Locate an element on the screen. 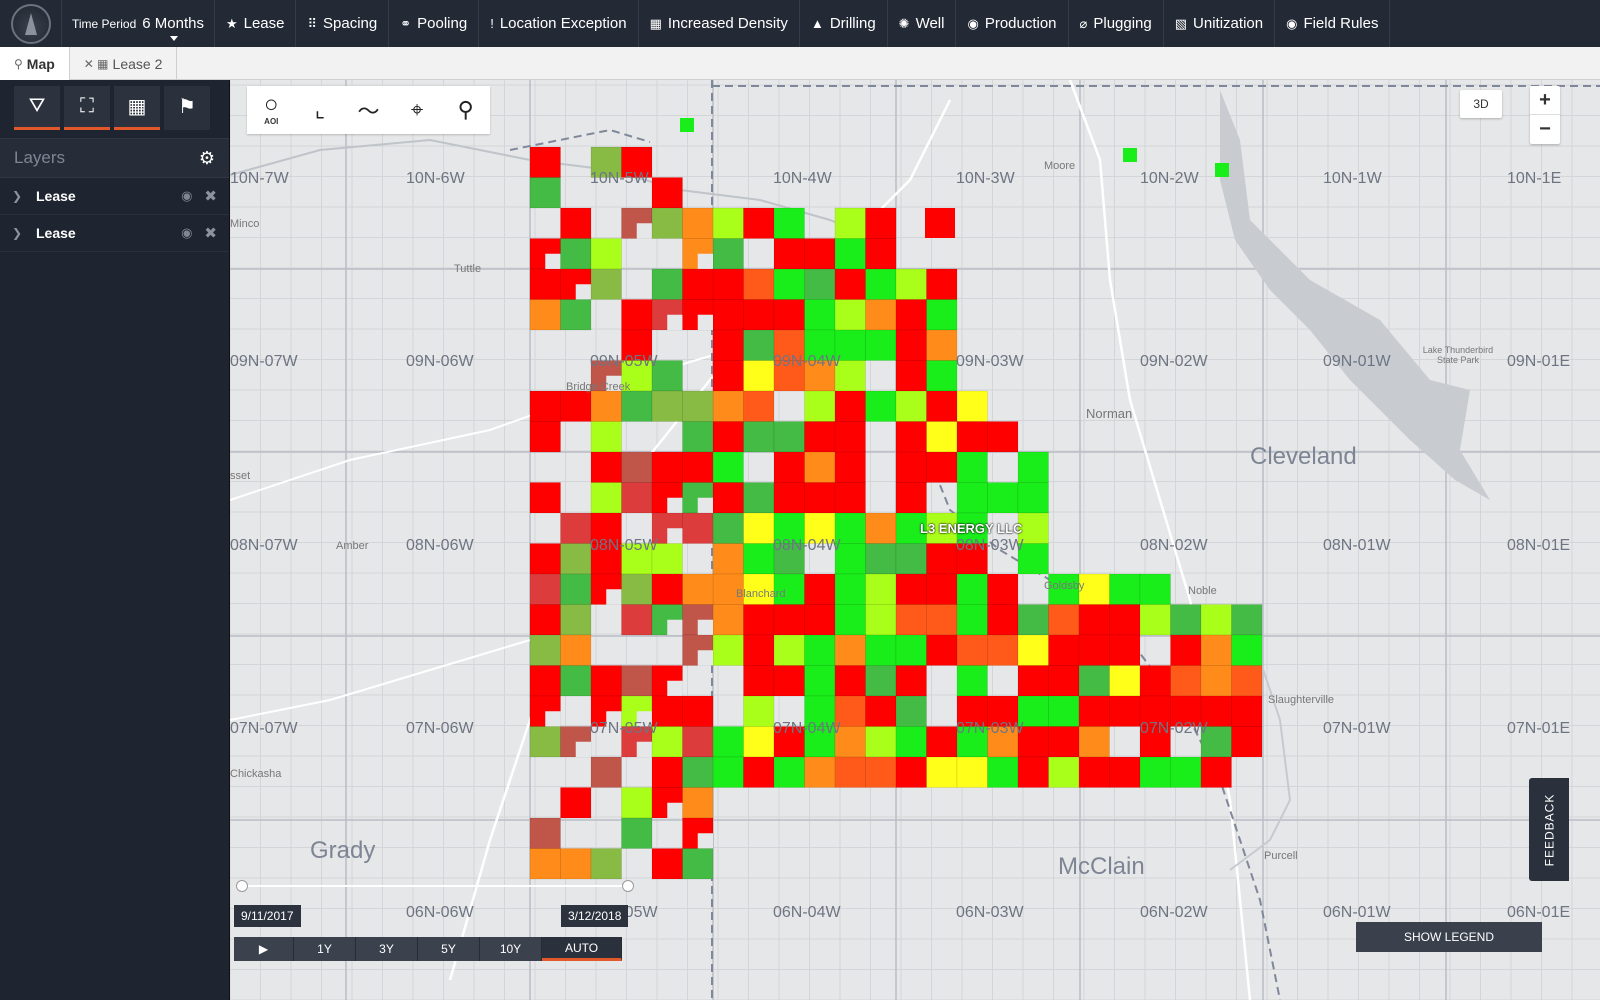  nav-unitization: ▧ Unitization is located at coordinates (1220, 23).